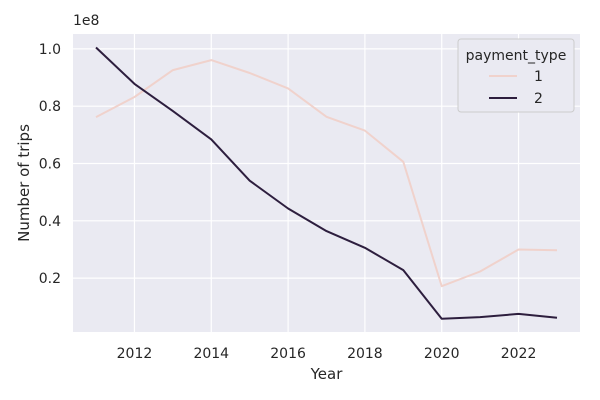  What do you see at coordinates (538, 77) in the screenshot?
I see `legend-label-1: 1` at bounding box center [538, 77].